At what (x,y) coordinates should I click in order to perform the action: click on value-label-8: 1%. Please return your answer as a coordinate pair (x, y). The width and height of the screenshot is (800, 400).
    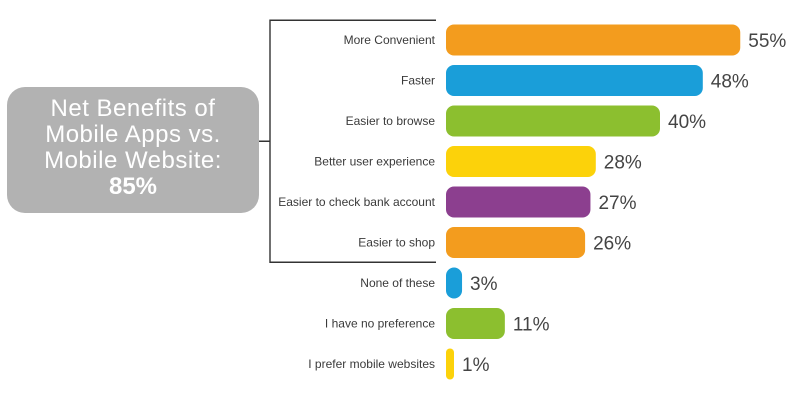
    Looking at the image, I should click on (476, 365).